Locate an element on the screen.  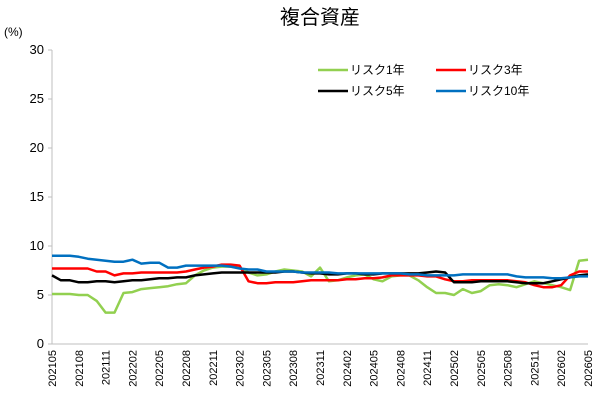
x-tick-label: 202511 is located at coordinates (535, 368).